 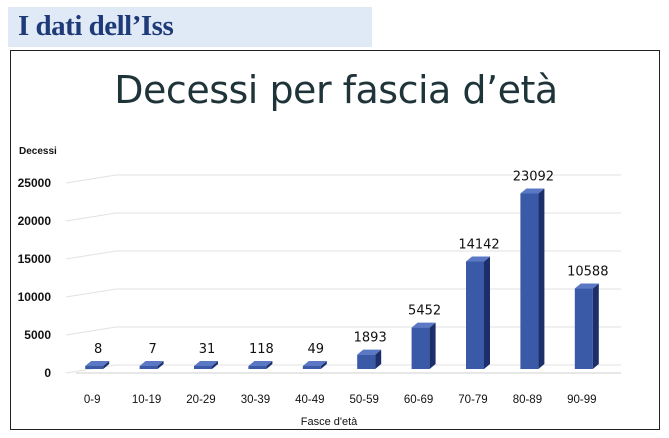 I want to click on header-title: I dati dell’Iss, so click(x=96, y=26).